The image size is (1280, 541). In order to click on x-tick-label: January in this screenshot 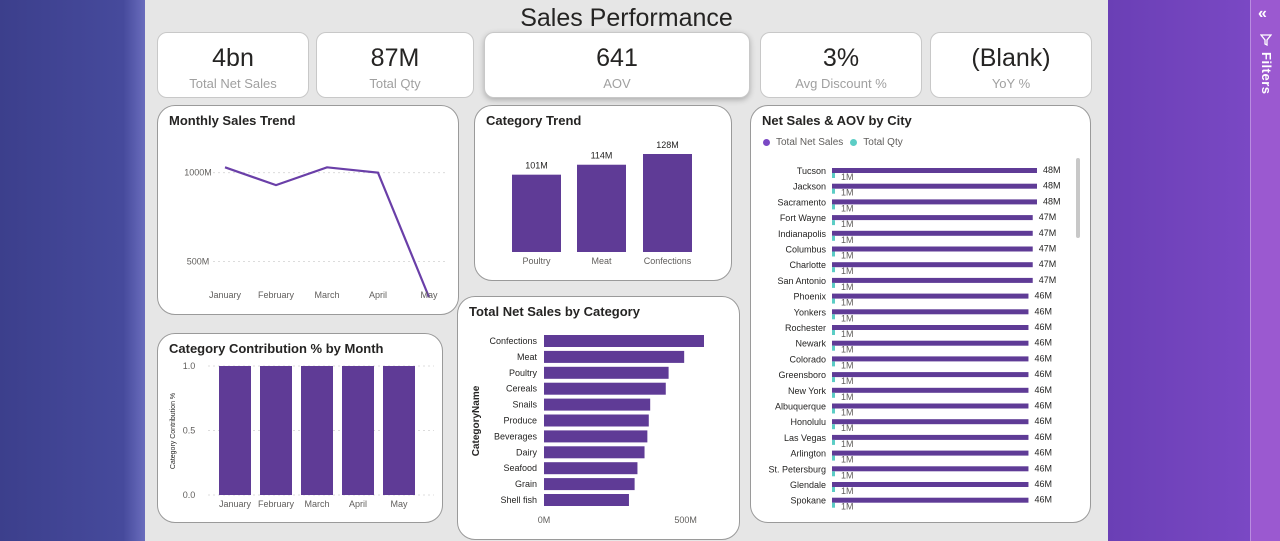, I will do `click(235, 504)`.